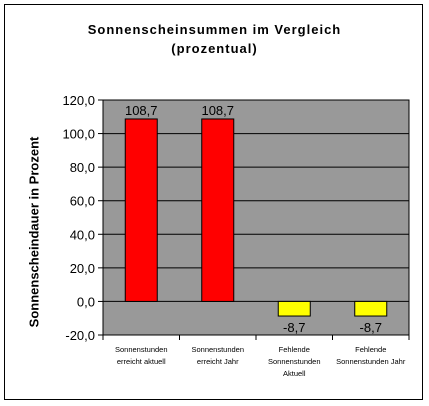 Image resolution: width=429 pixels, height=406 pixels. What do you see at coordinates (78, 134) in the screenshot?
I see `y-tick-label: 100,0` at bounding box center [78, 134].